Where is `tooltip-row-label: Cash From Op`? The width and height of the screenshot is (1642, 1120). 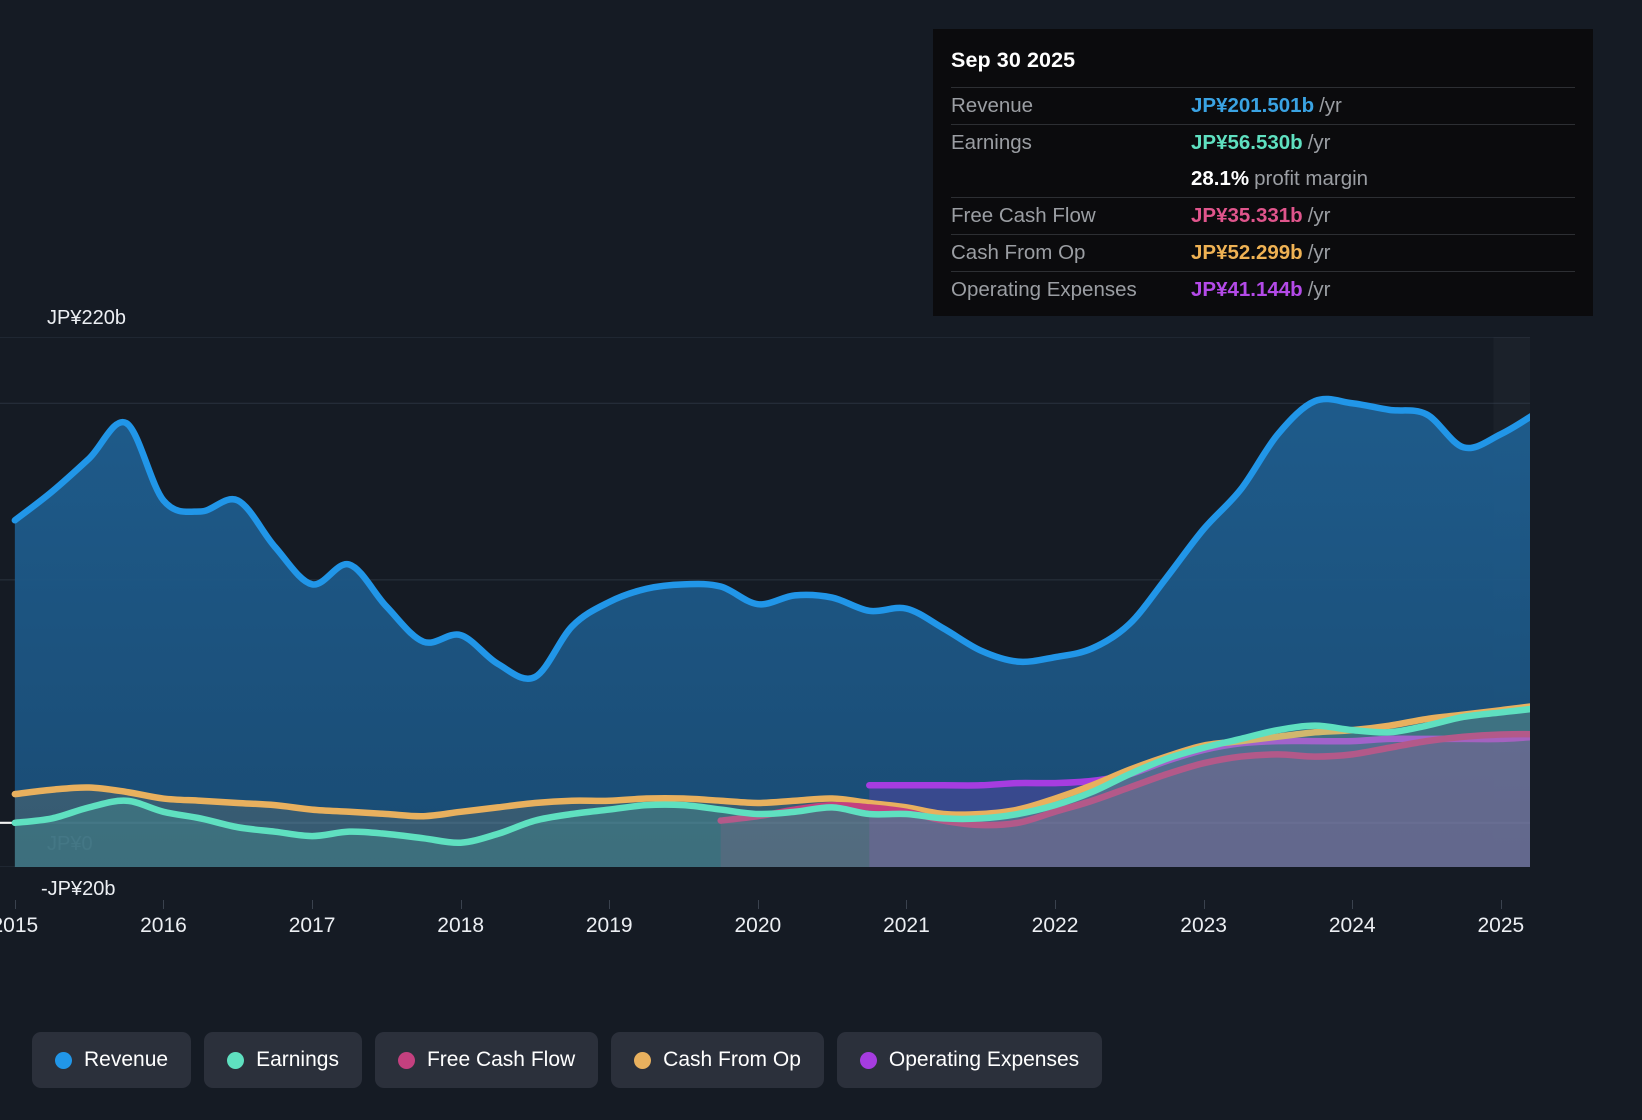
tooltip-row-label: Cash From Op is located at coordinates (1018, 252).